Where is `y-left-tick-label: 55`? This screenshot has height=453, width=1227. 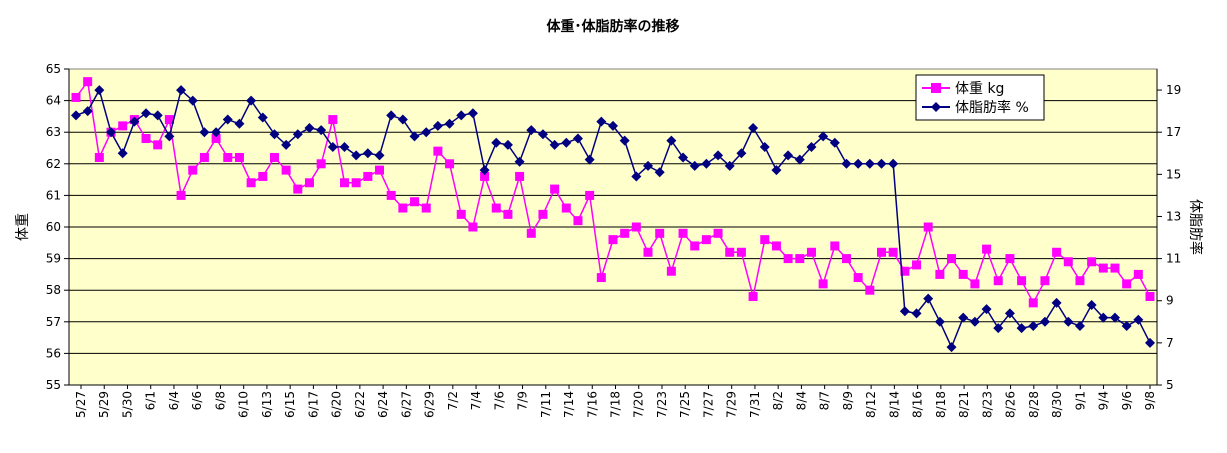 y-left-tick-label: 55 is located at coordinates (53, 385).